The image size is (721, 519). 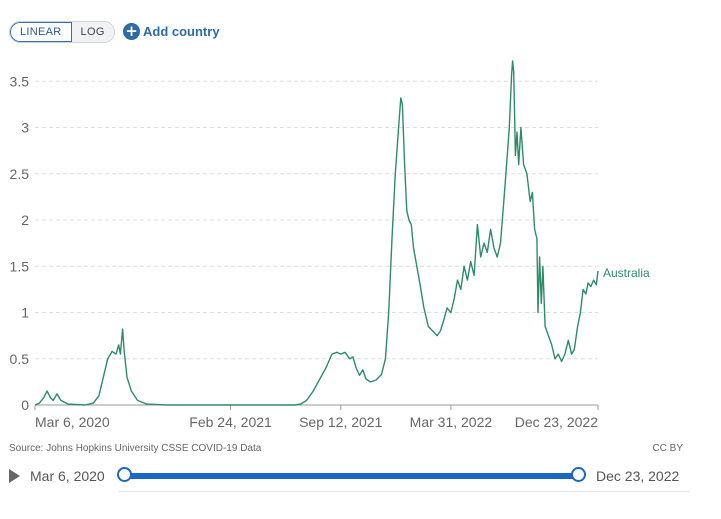 What do you see at coordinates (20, 359) in the screenshot?
I see `y-tick-label: 0.5` at bounding box center [20, 359].